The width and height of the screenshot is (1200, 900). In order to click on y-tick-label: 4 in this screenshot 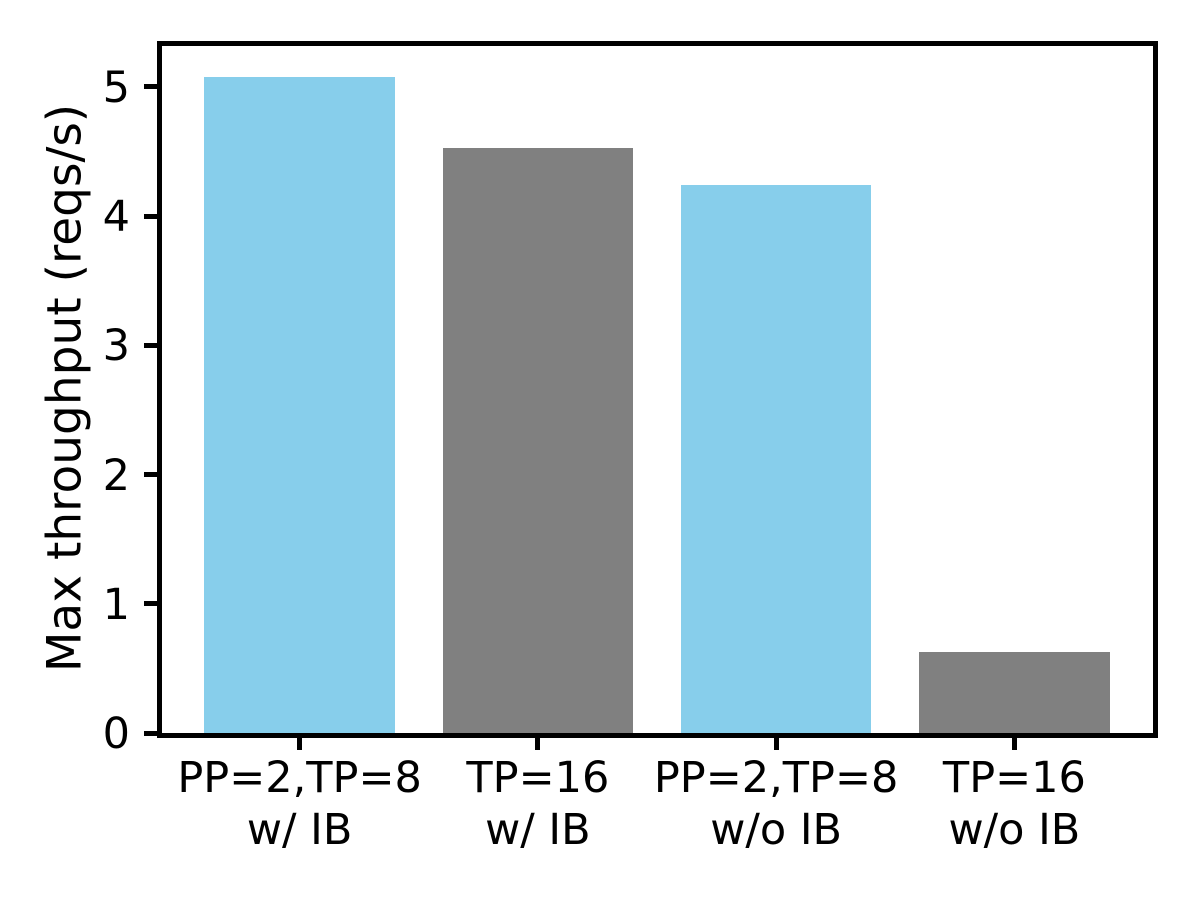, I will do `click(116, 217)`.